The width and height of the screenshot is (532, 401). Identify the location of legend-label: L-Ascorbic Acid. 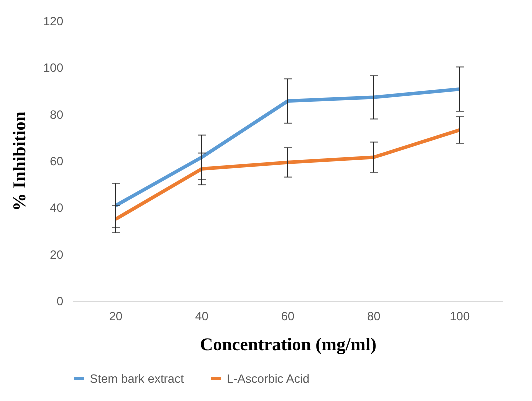
(268, 379).